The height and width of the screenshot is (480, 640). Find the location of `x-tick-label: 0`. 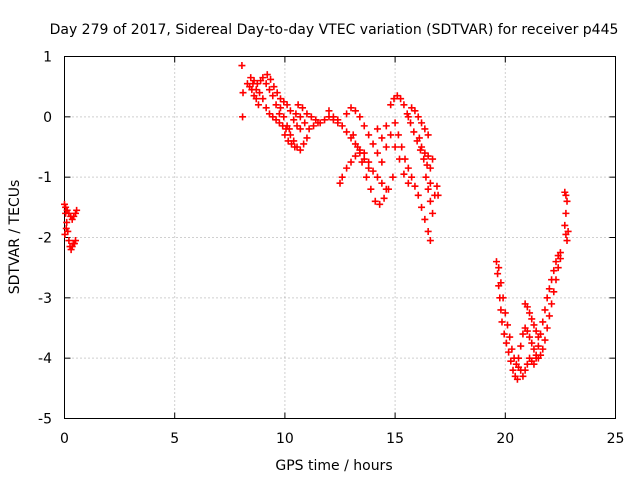

x-tick-label: 0 is located at coordinates (64, 439).